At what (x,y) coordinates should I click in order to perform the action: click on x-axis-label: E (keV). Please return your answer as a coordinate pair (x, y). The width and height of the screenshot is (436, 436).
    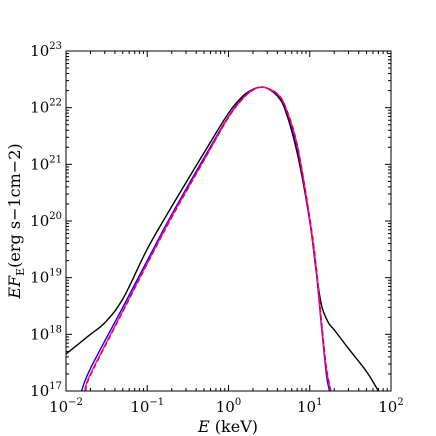
    Looking at the image, I should click on (227, 426).